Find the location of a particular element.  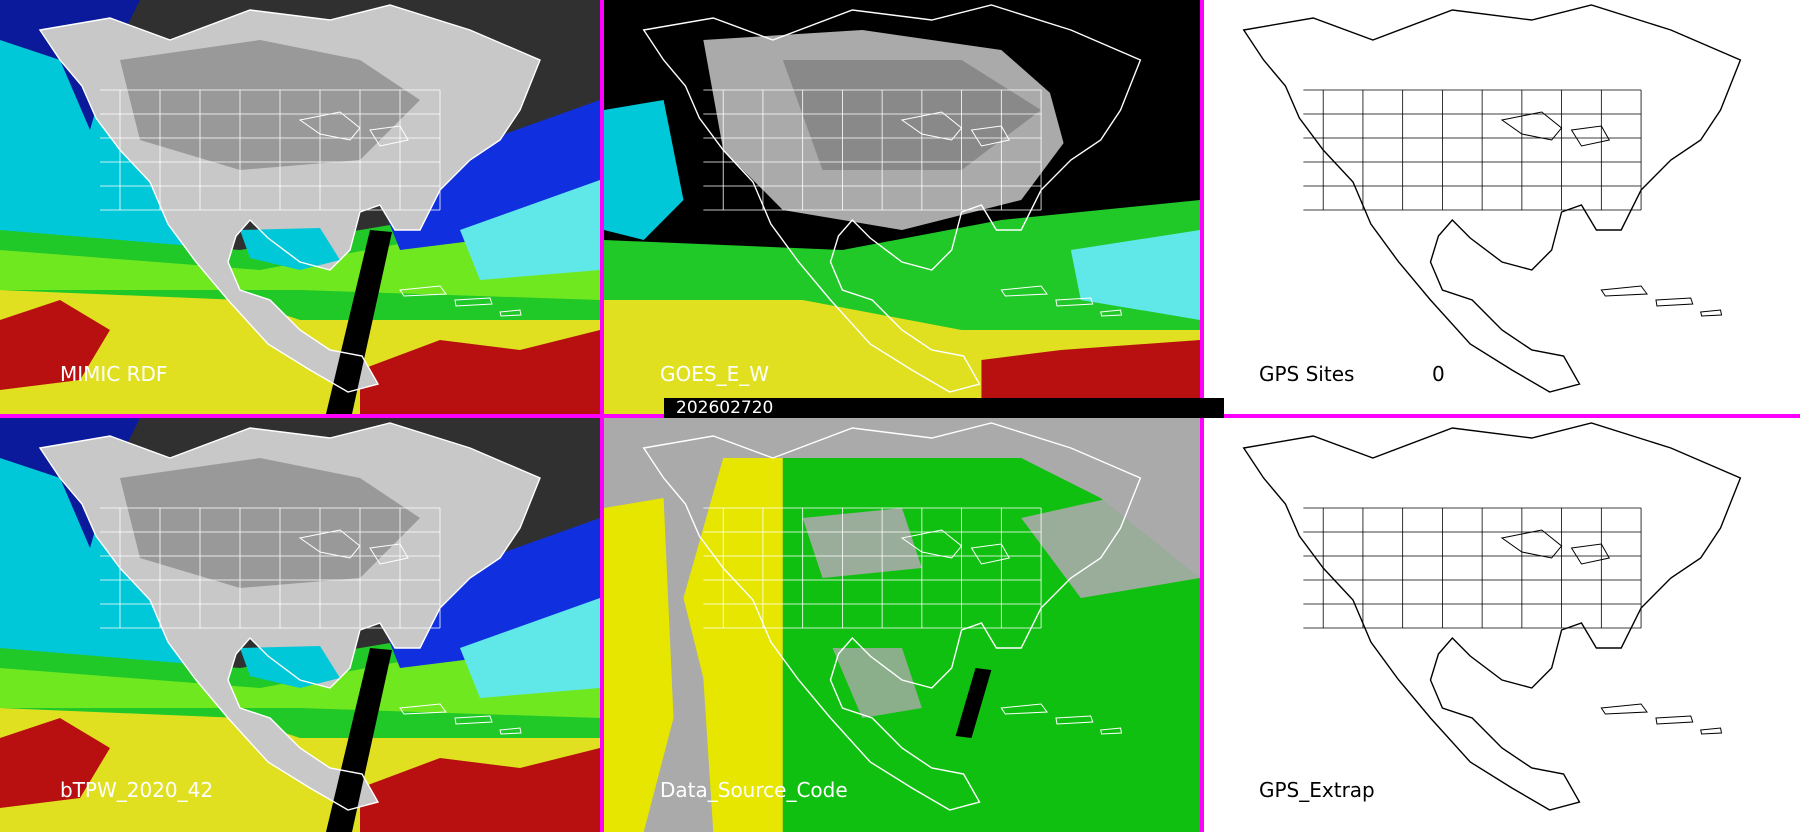

source-black-swath is located at coordinates (973, 703).